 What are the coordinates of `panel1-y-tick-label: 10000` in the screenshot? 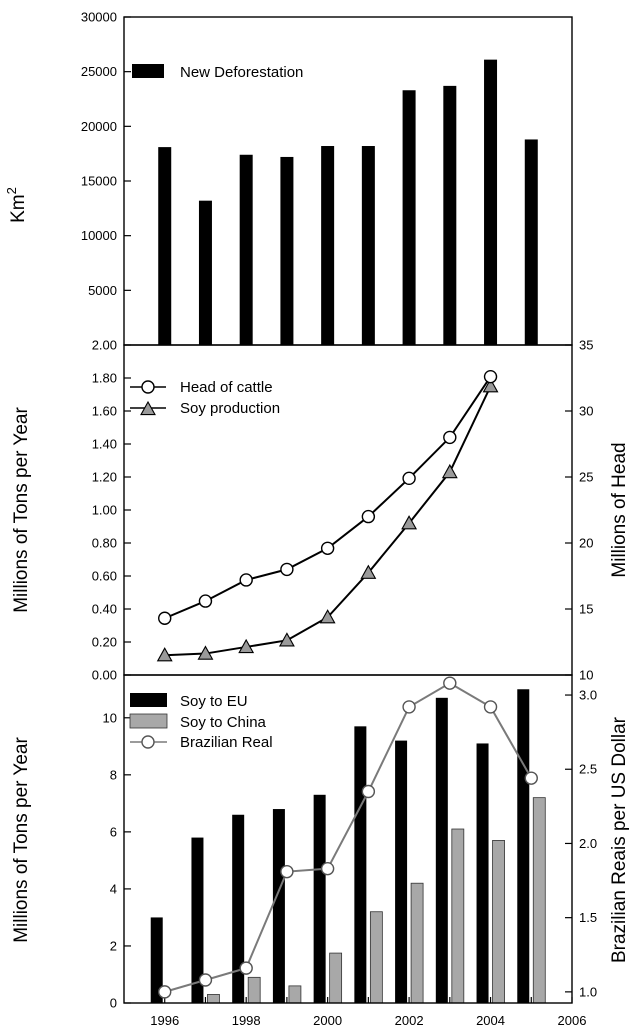 It's located at (99, 235).